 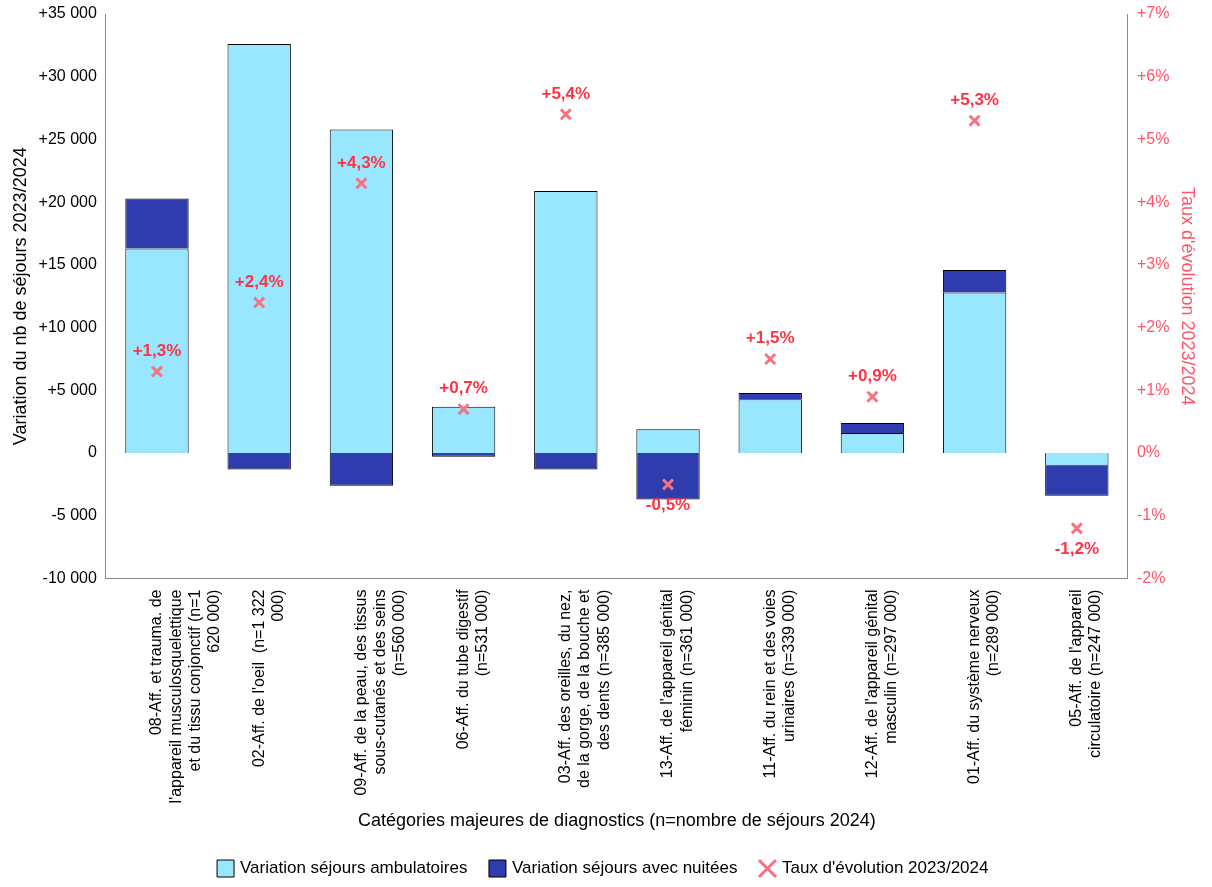 I want to click on x-tick-label: 13-Aff. de l'appareil génital féminin (n=361 000), so click(x=676, y=684).